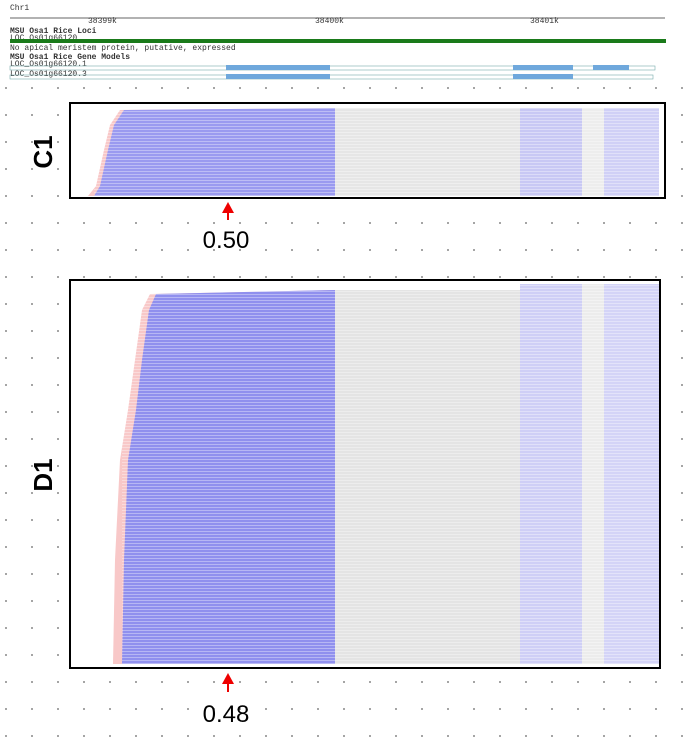 The height and width of the screenshot is (739, 698). Describe the element at coordinates (48, 64) in the screenshot. I see `track-item: LOC_Os01g66120.1` at that location.